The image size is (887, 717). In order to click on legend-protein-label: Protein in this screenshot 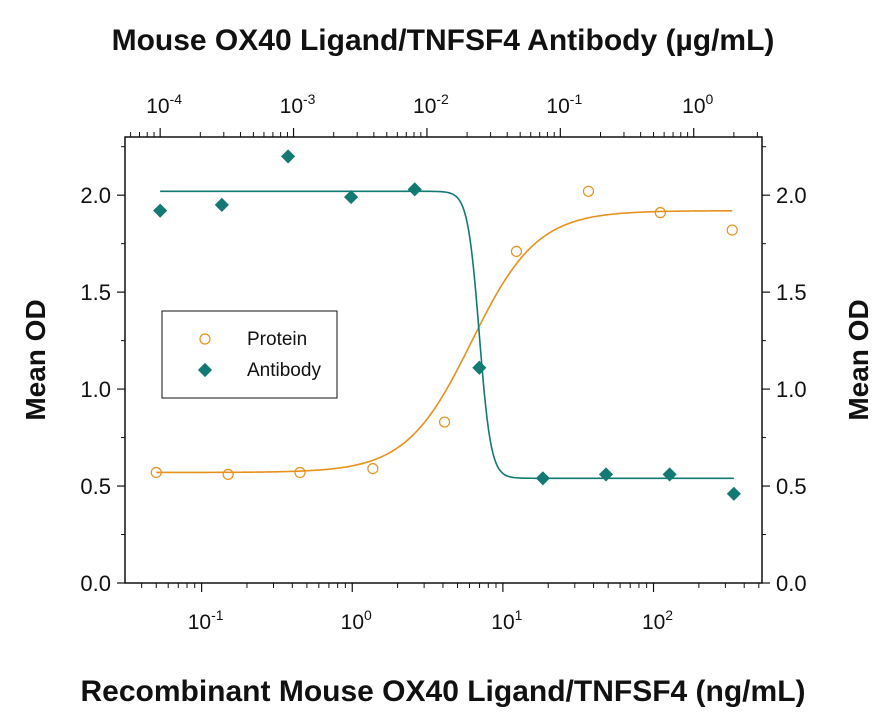, I will do `click(277, 339)`.